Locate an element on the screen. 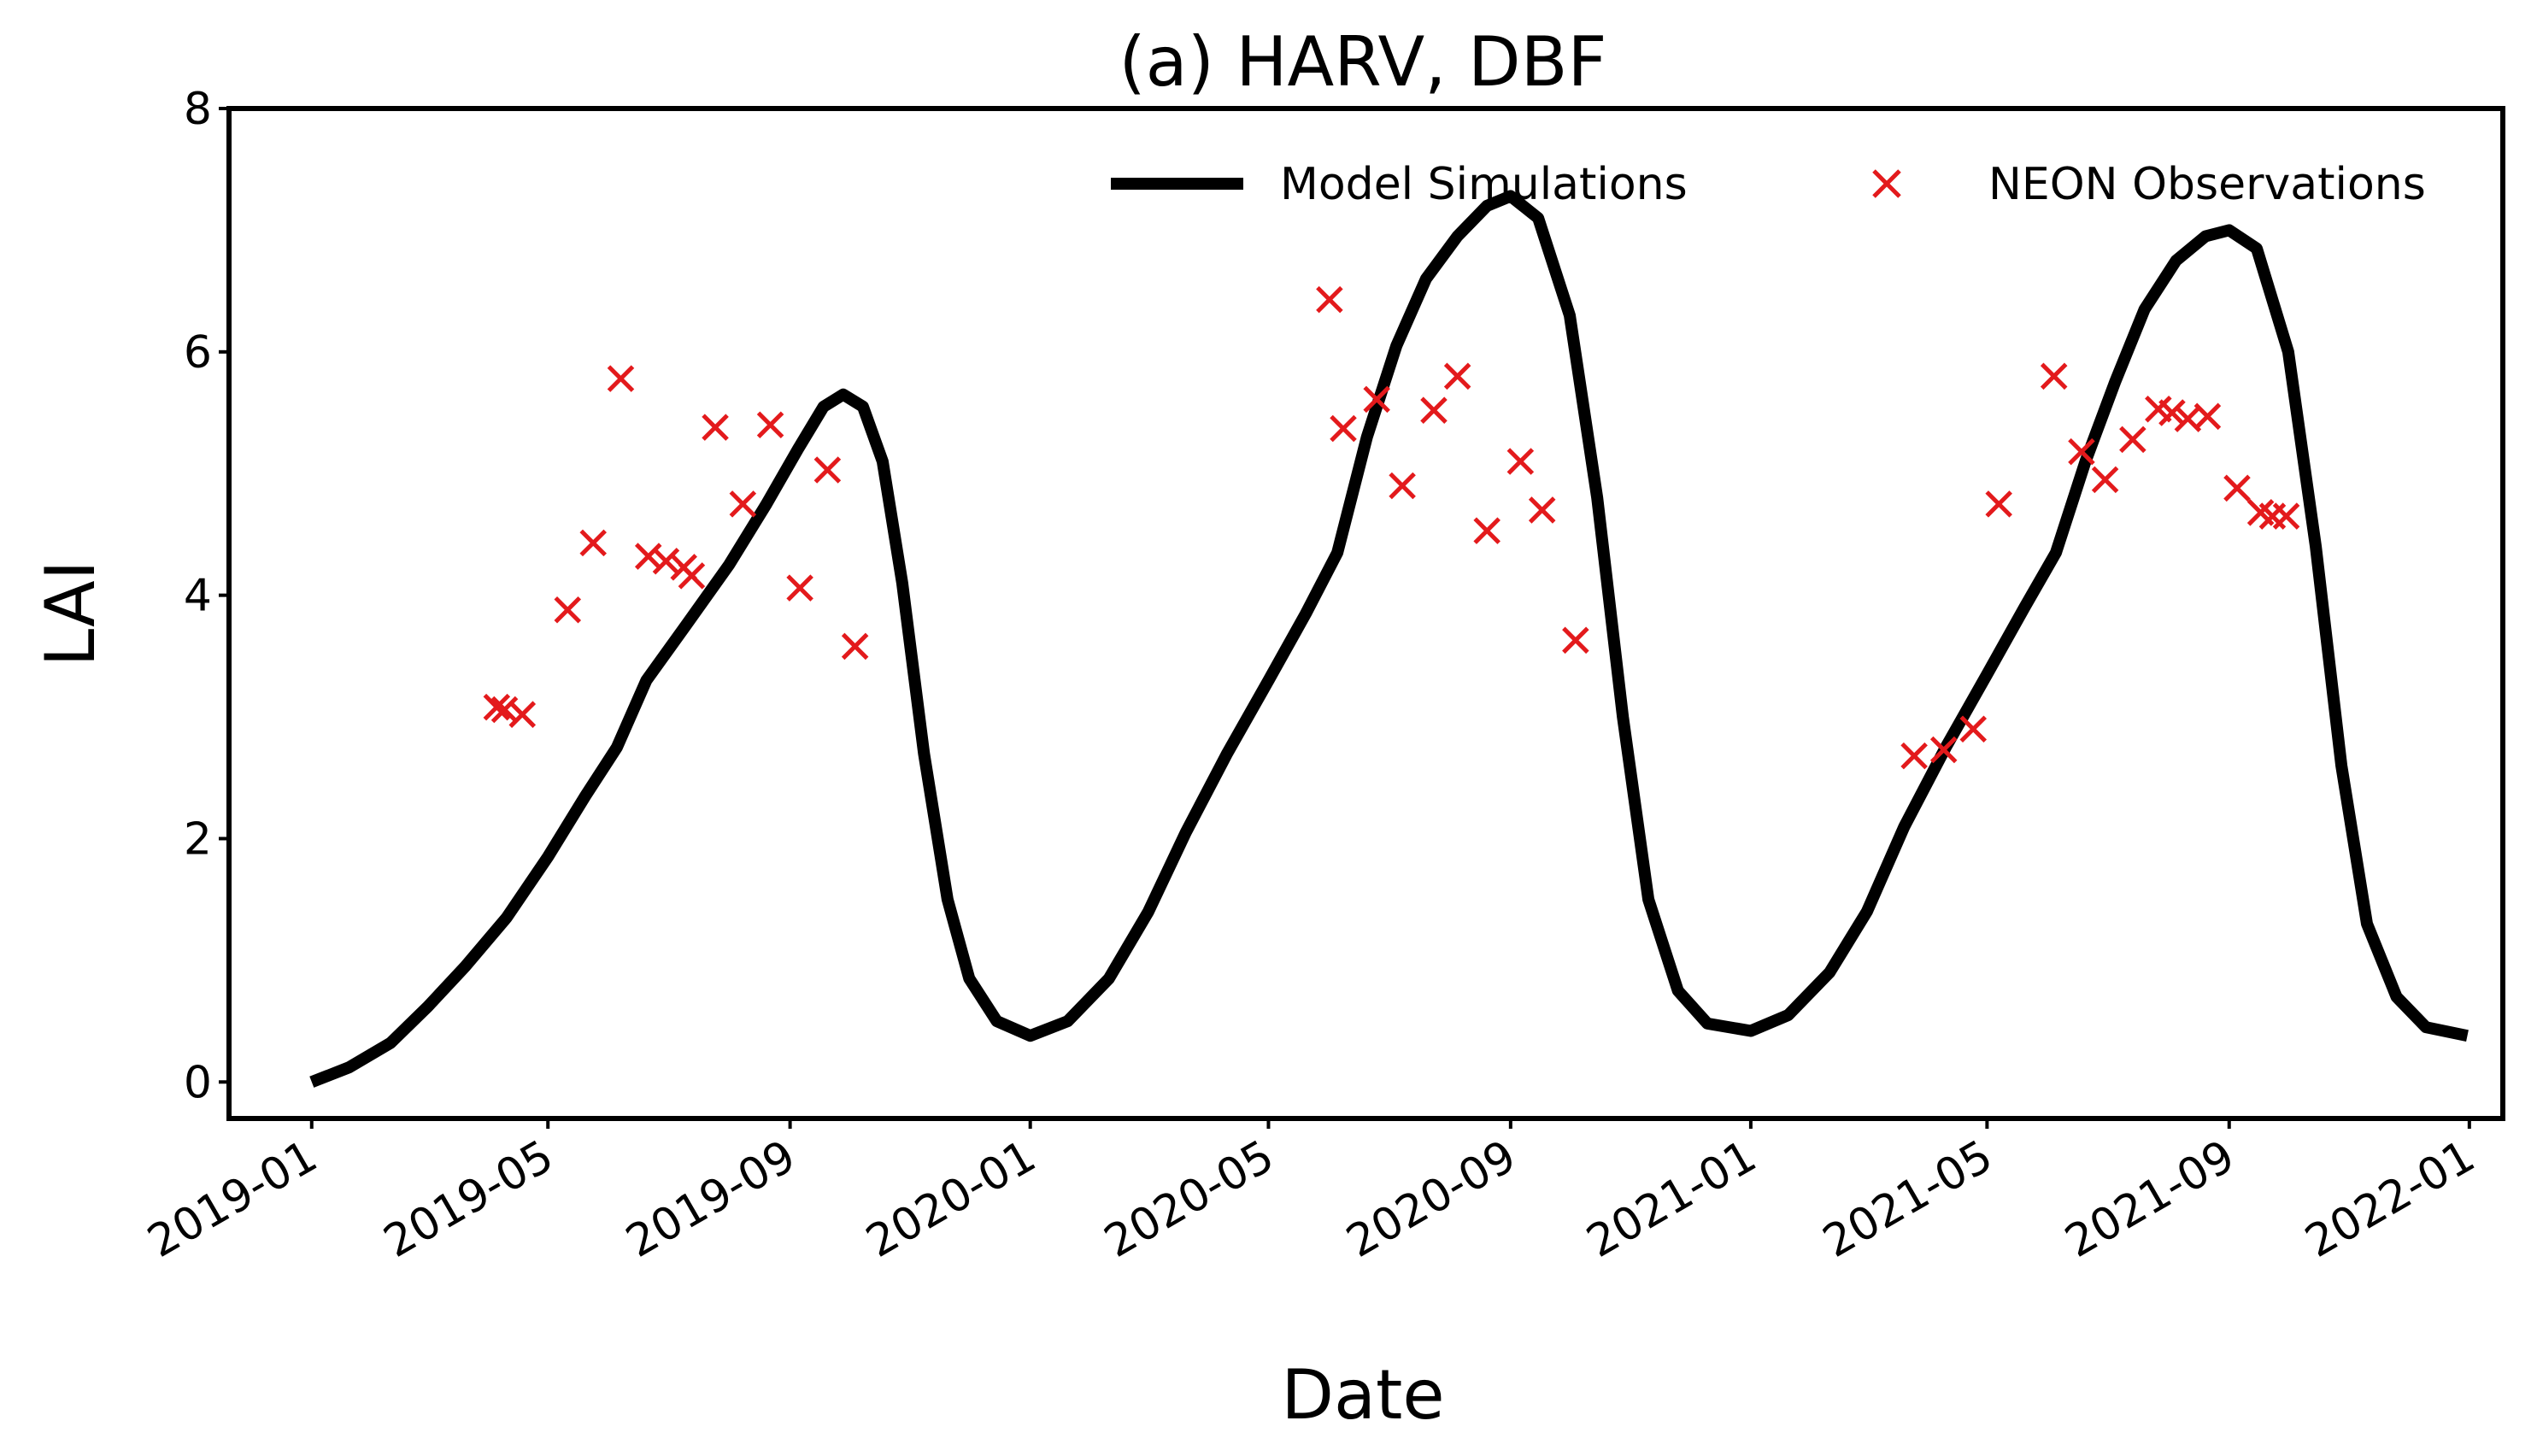 The width and height of the screenshot is (2537, 1456). x-axis-label: Date is located at coordinates (1362, 1395).